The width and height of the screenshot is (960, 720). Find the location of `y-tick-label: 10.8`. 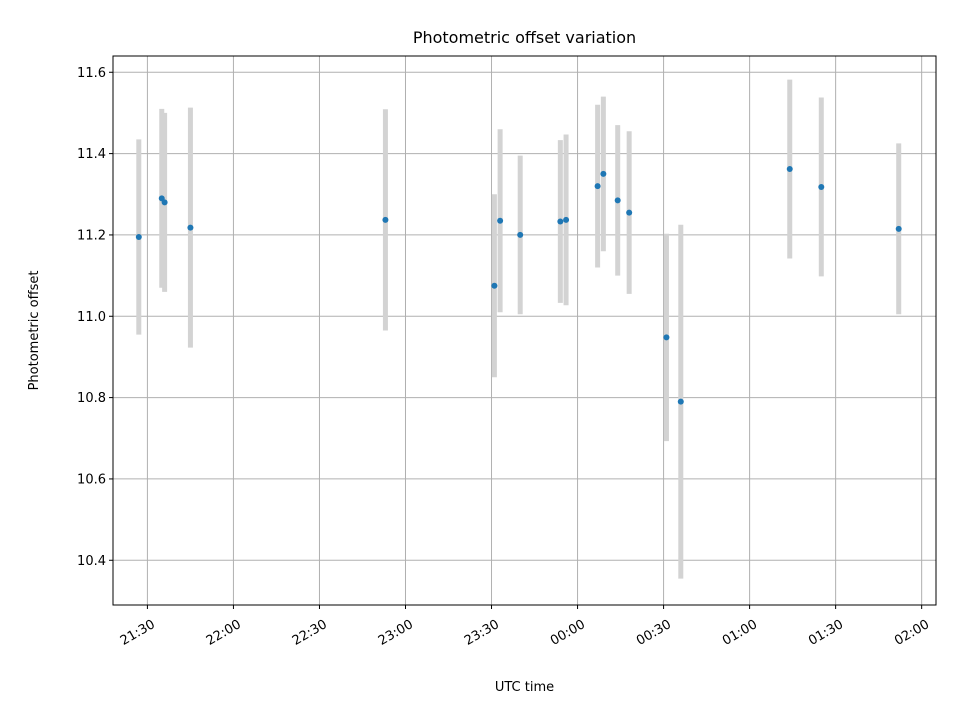

y-tick-label: 10.8 is located at coordinates (91, 398).